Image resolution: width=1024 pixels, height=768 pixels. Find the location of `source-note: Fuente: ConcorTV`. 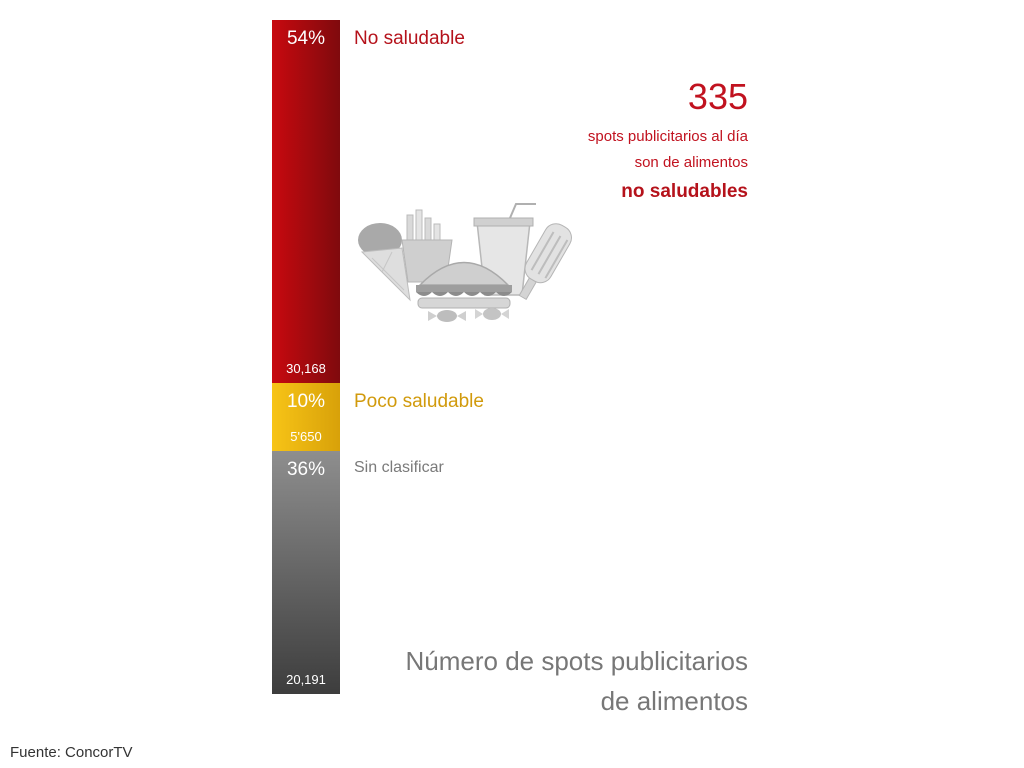

source-note: Fuente: ConcorTV is located at coordinates (71, 752).